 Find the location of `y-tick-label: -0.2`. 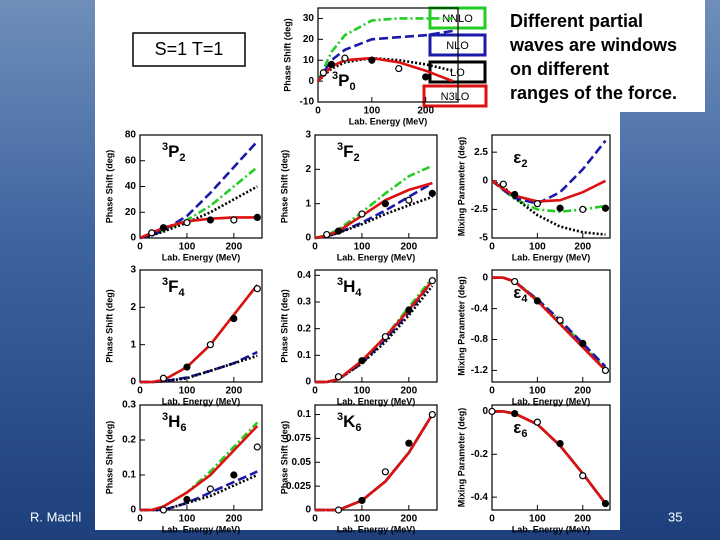

y-tick-label: -0.2 is located at coordinates (480, 454).